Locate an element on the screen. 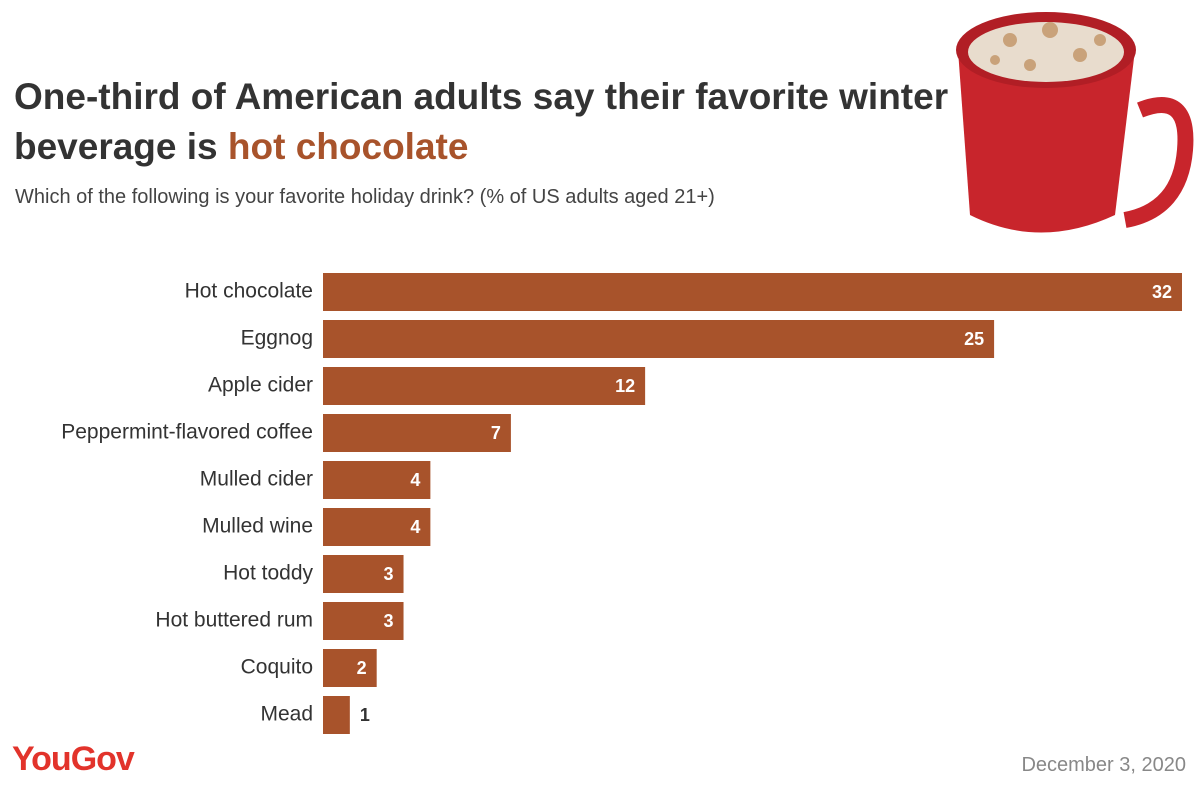  title-highlight: hot chocolate is located at coordinates (348, 146).